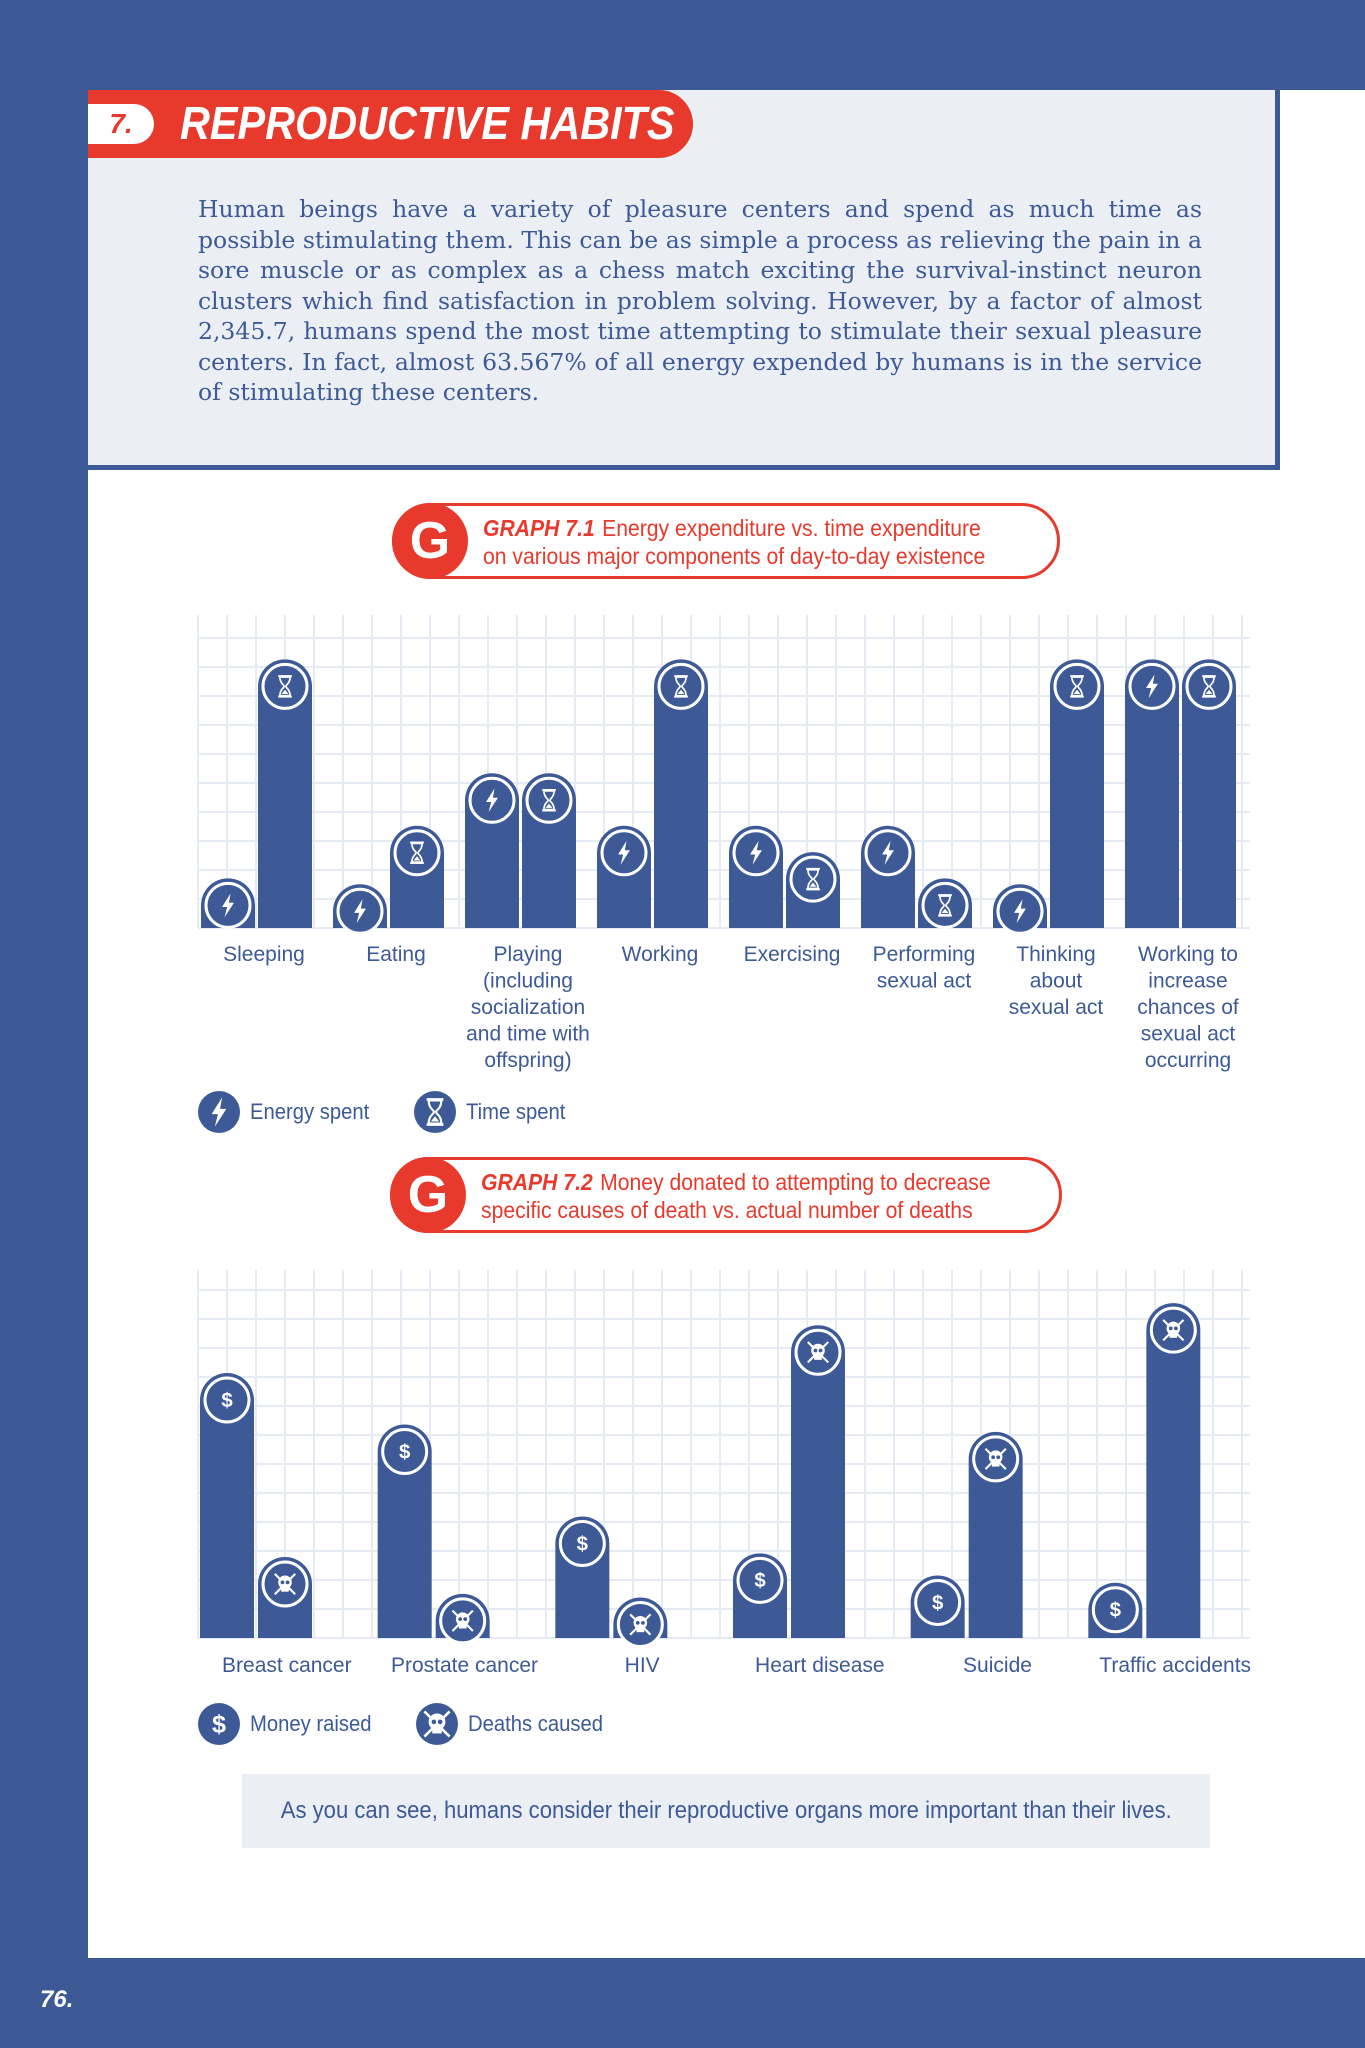  Describe the element at coordinates (795, 1182) in the screenshot. I see `graph2-caption-line1: Money donated to attempting to decrease` at that location.